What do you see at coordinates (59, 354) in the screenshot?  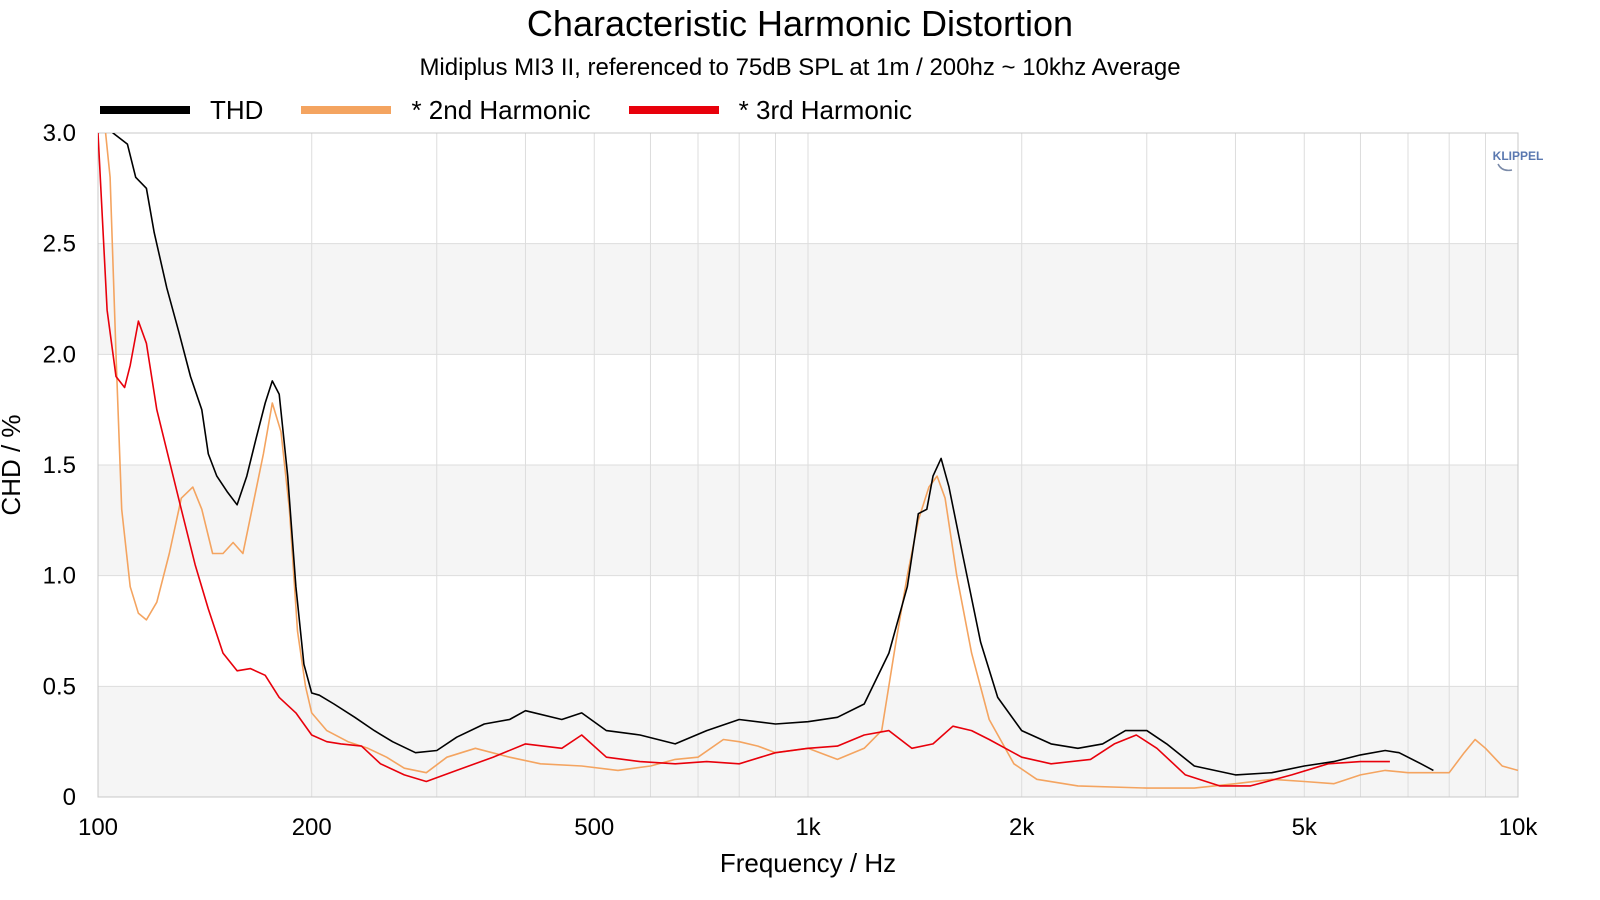 I see `y-tick-label: 2.0` at bounding box center [59, 354].